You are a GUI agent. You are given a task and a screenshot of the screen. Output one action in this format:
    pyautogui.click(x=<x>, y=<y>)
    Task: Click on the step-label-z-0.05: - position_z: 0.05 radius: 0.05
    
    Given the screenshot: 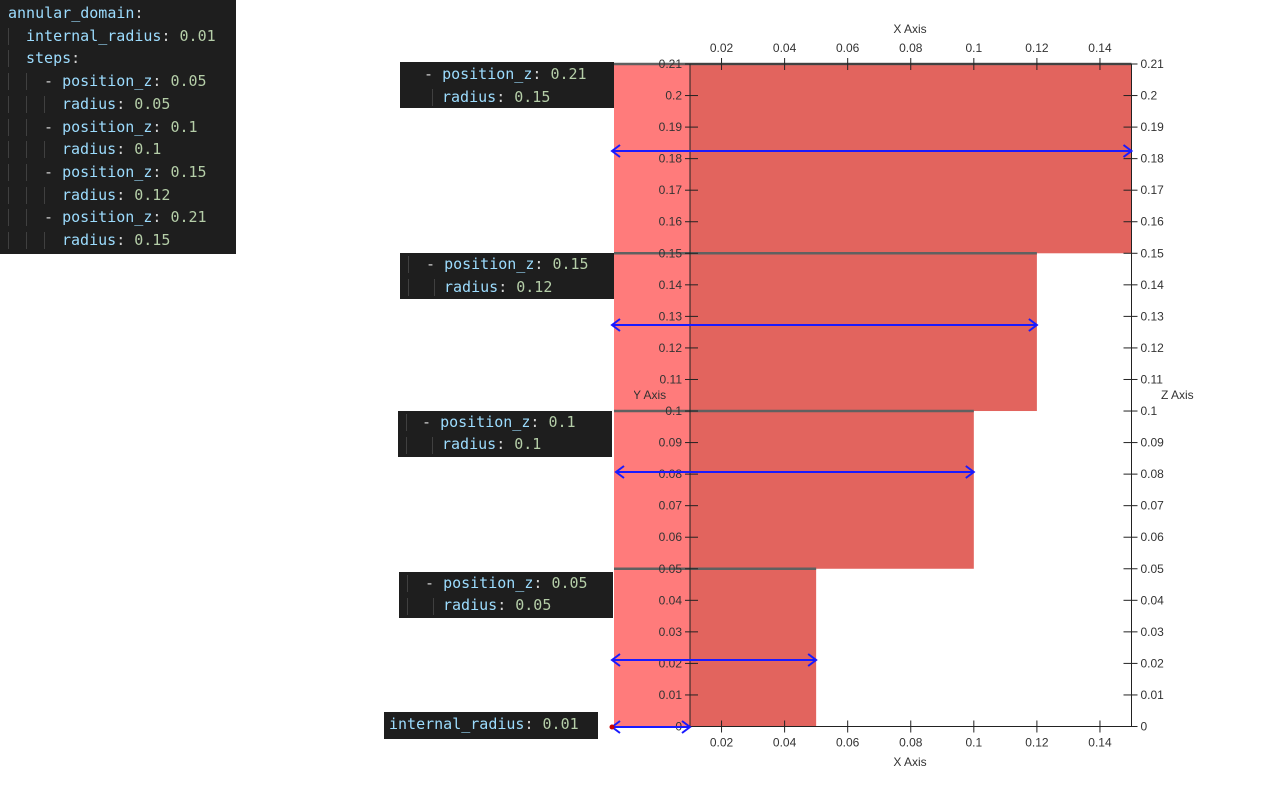 What is the action you would take?
    pyautogui.click(x=506, y=595)
    